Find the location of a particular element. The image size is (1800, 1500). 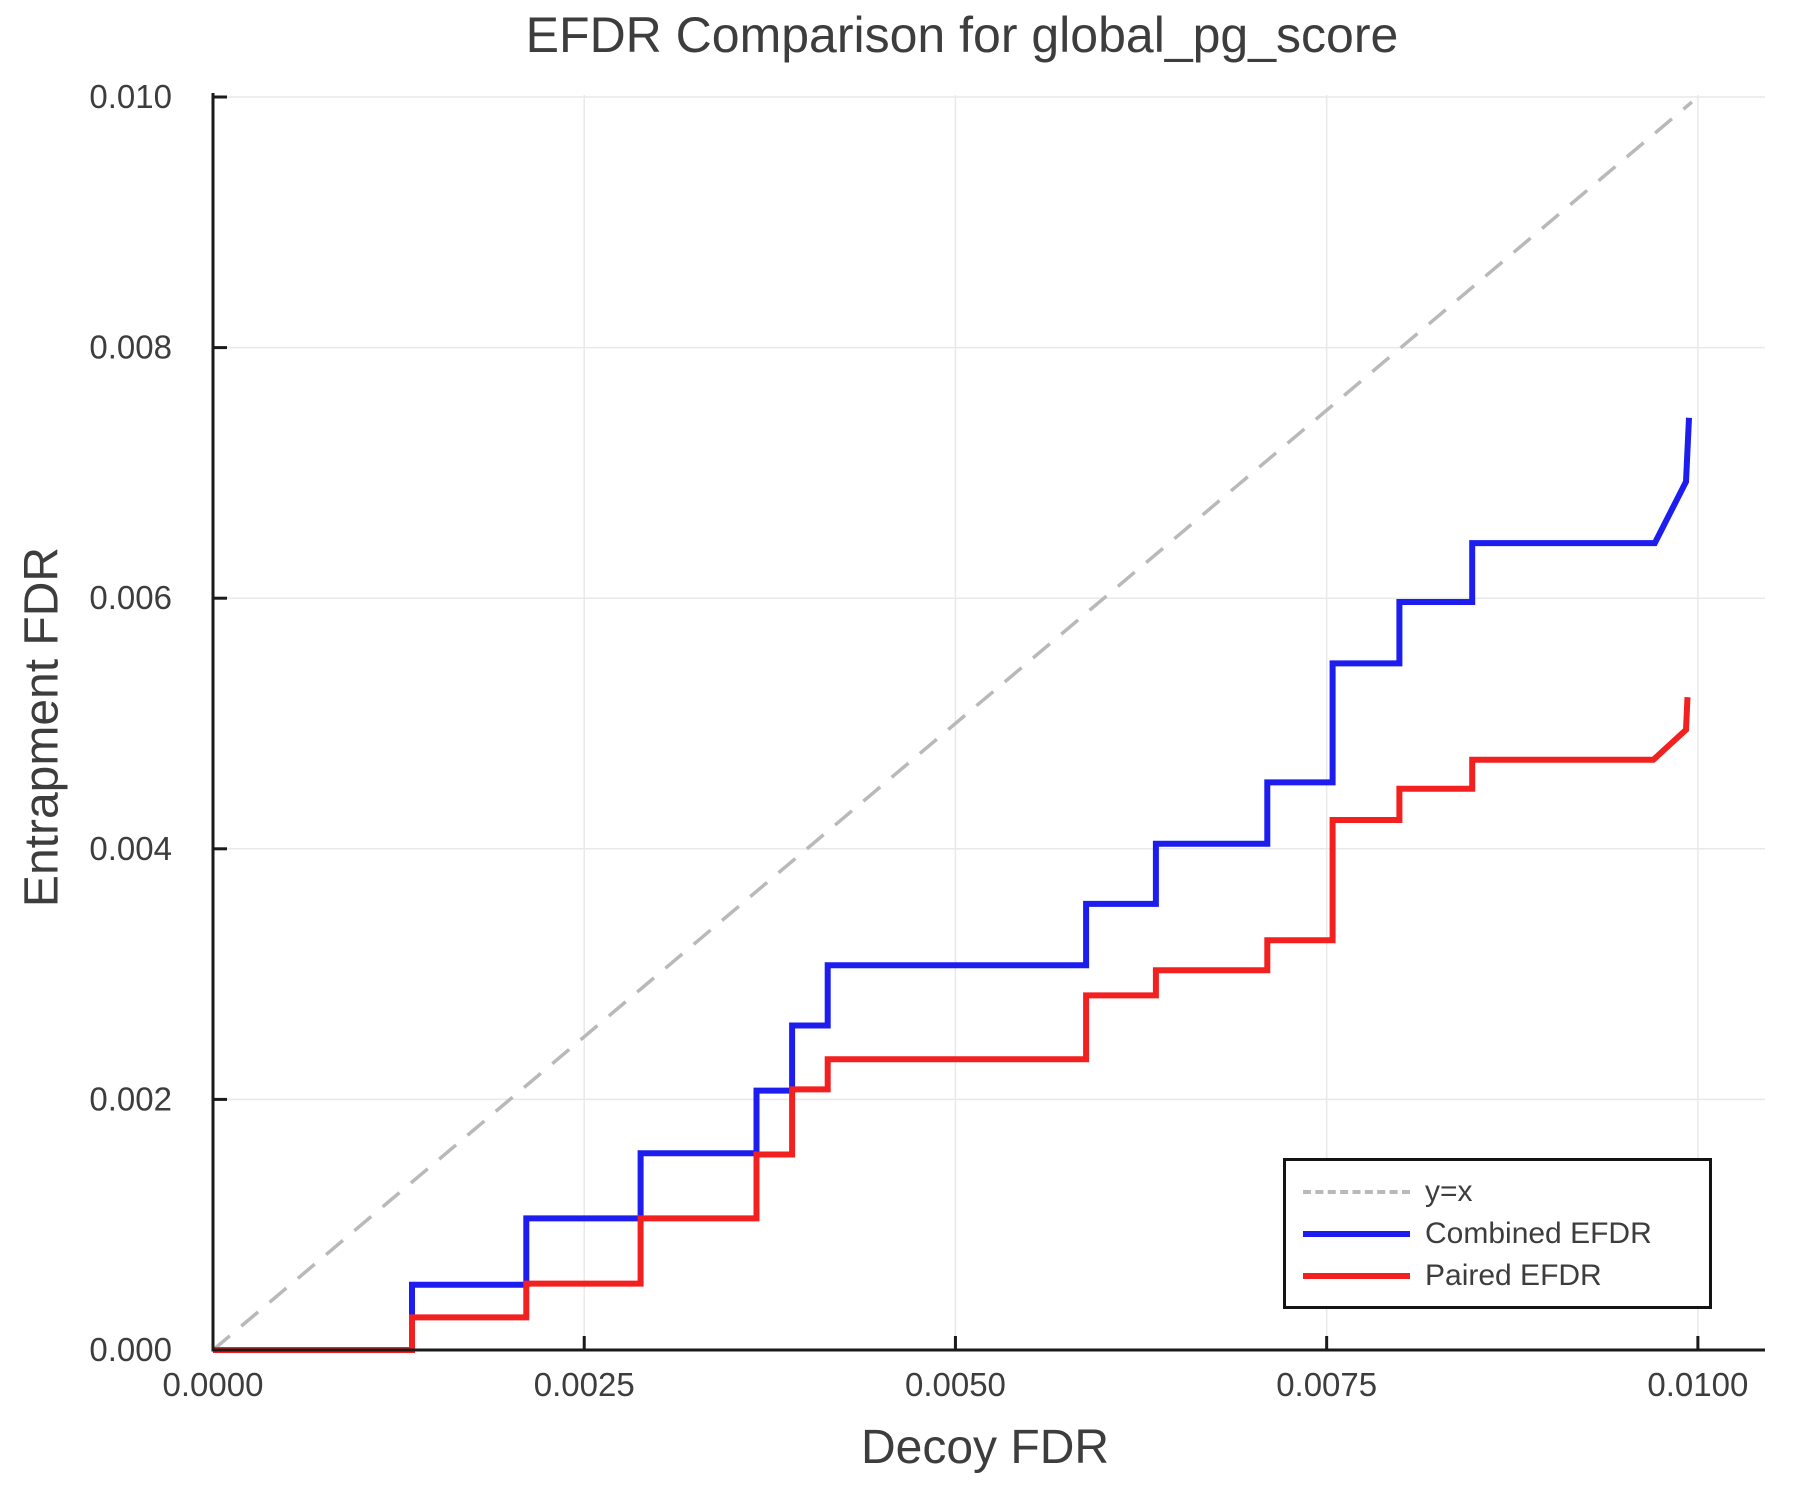

y-tick-label: 0.010 is located at coordinates (130, 96).